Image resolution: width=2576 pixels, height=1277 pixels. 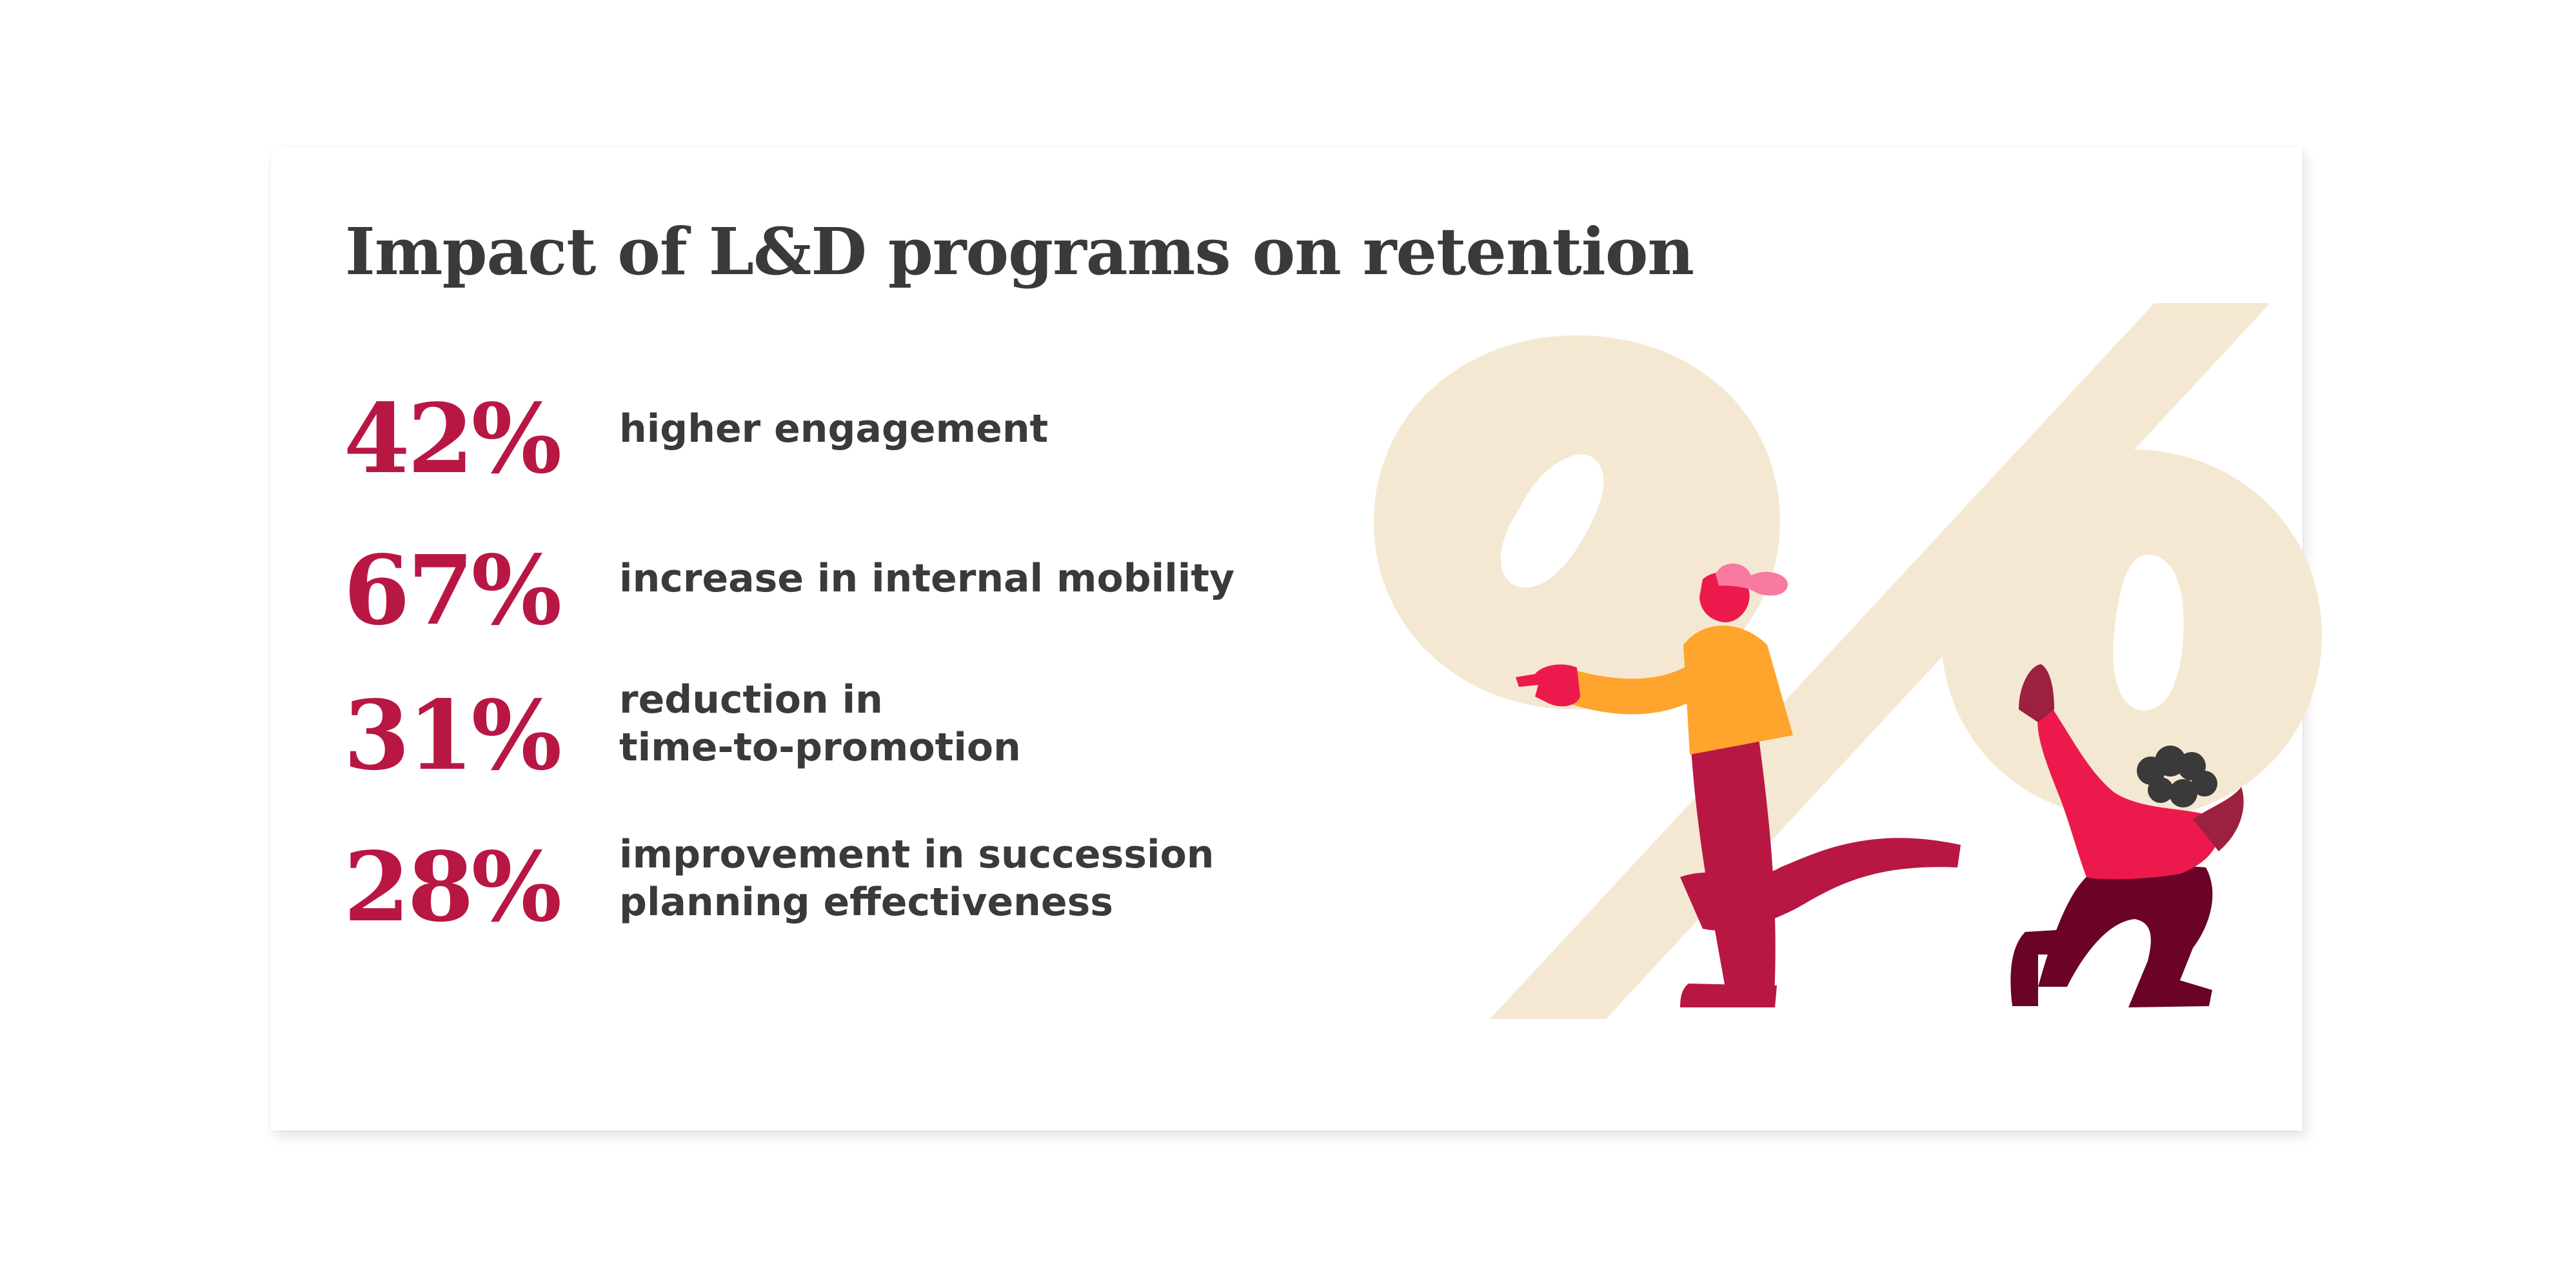 I want to click on stat-value-promotion: 31%, so click(x=452, y=735).